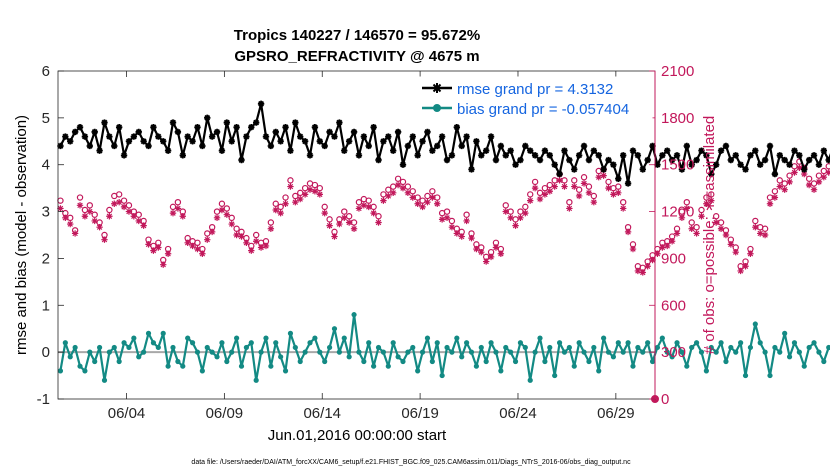 This screenshot has height=470, width=830. What do you see at coordinates (46, 71) in the screenshot?
I see `y-tick-label: 6` at bounding box center [46, 71].